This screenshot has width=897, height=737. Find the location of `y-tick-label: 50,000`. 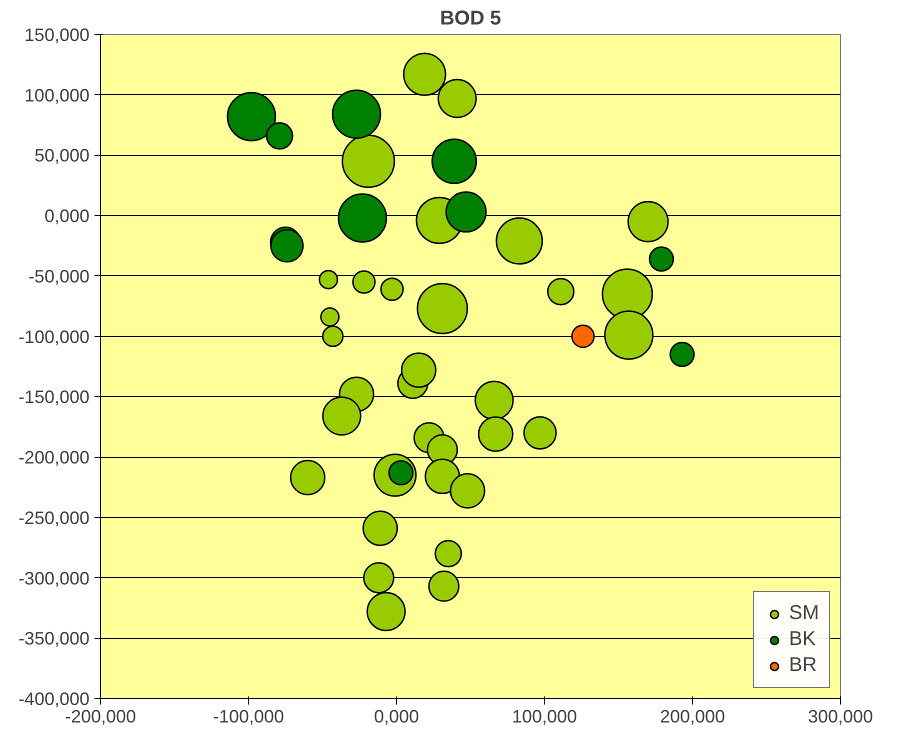

y-tick-label: 50,000 is located at coordinates (62, 156).